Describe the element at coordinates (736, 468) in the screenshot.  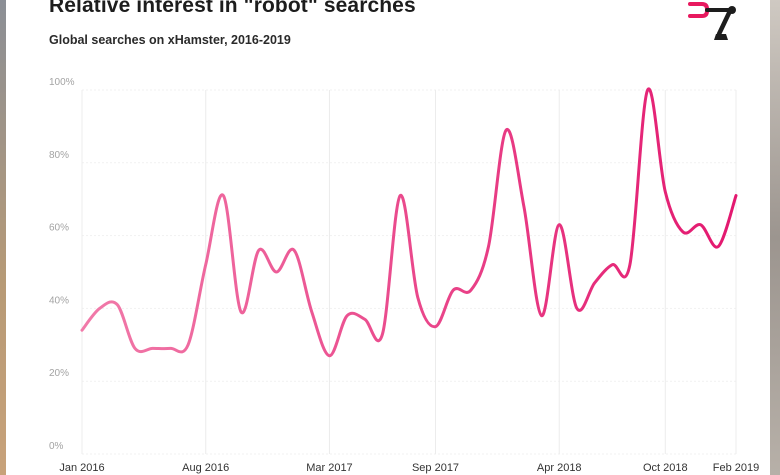
I see `x-tick-label: Feb 2019` at that location.